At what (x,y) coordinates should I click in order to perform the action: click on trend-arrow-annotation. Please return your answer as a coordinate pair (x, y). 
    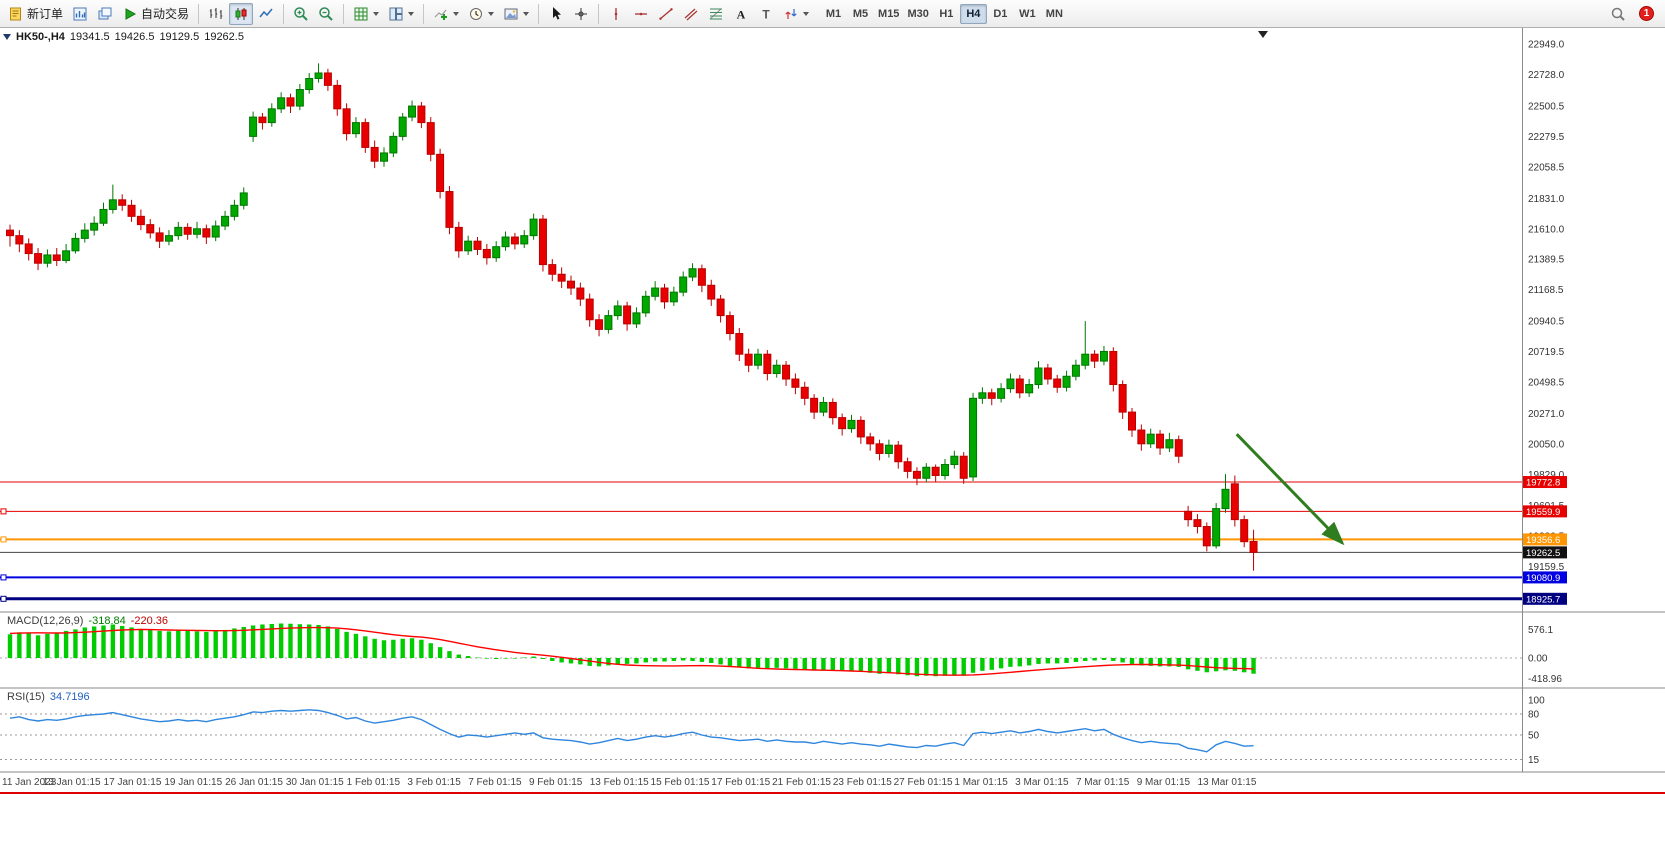
    Looking at the image, I should click on (1290, 489).